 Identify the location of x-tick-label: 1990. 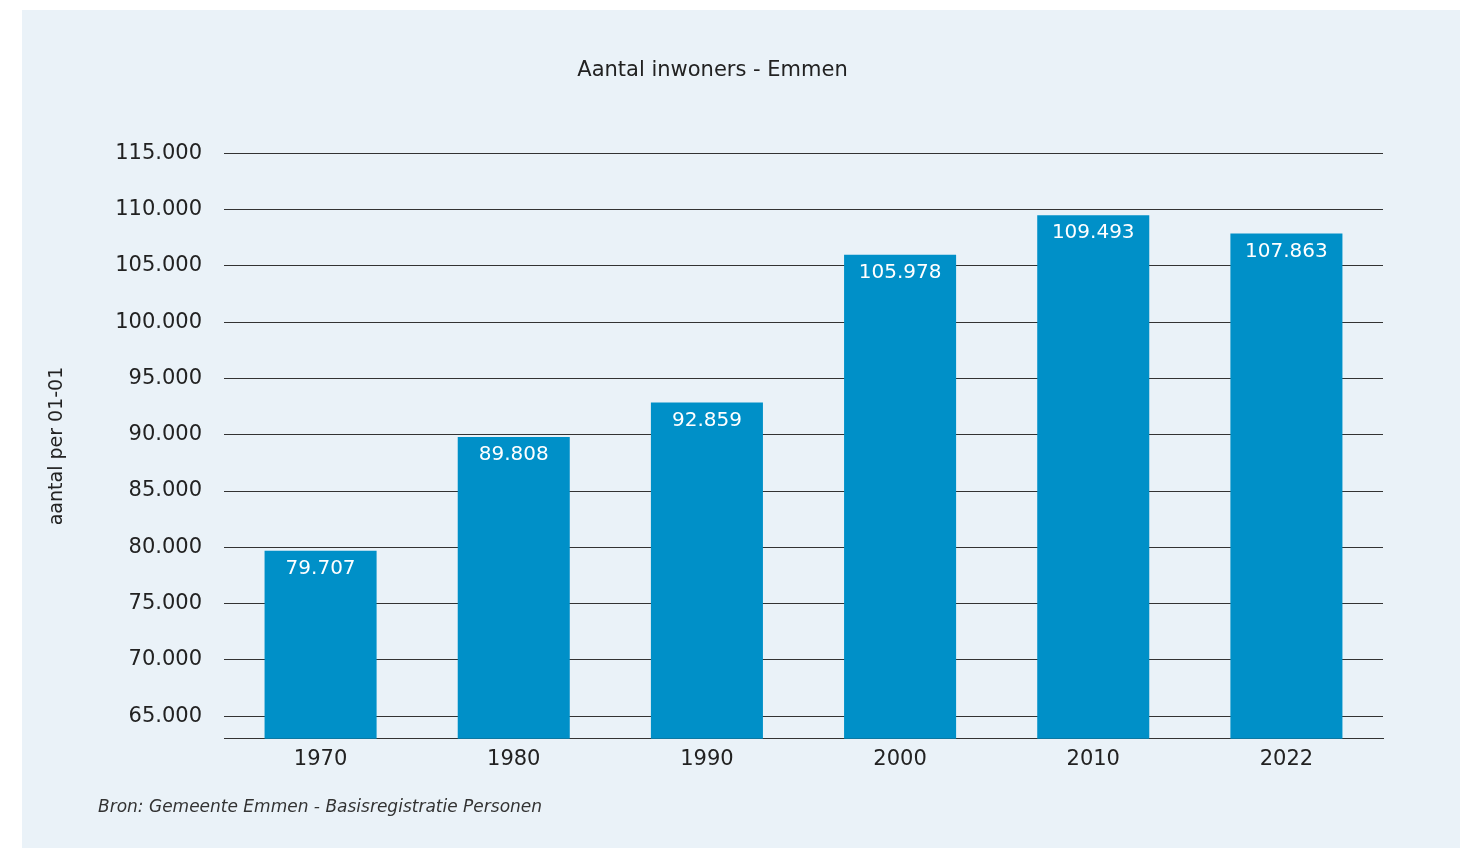
(707, 757).